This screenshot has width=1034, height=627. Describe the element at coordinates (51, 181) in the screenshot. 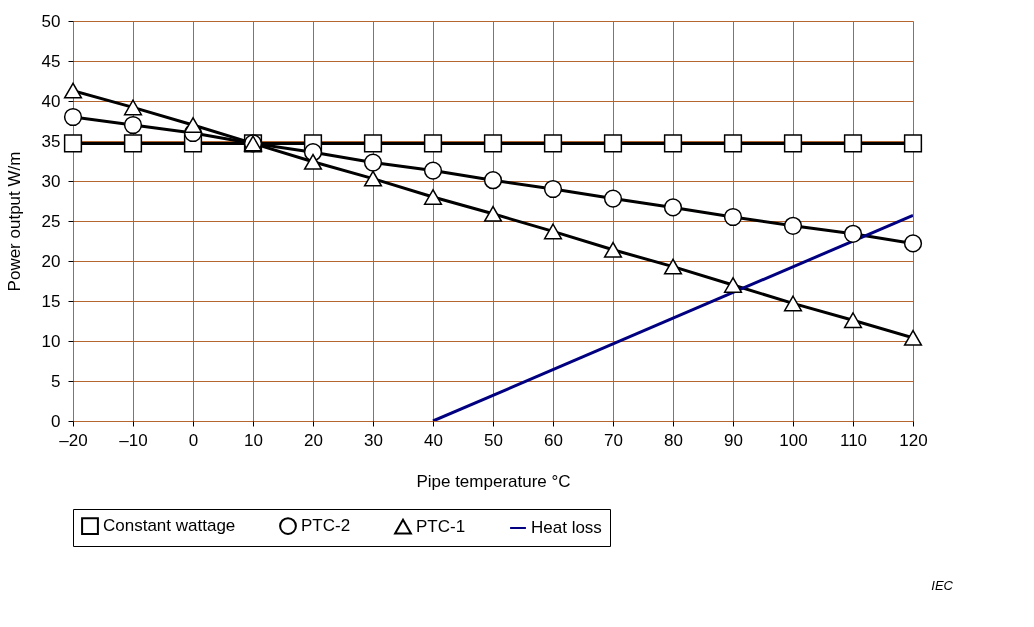

I see `y-tick-label: 30` at that location.